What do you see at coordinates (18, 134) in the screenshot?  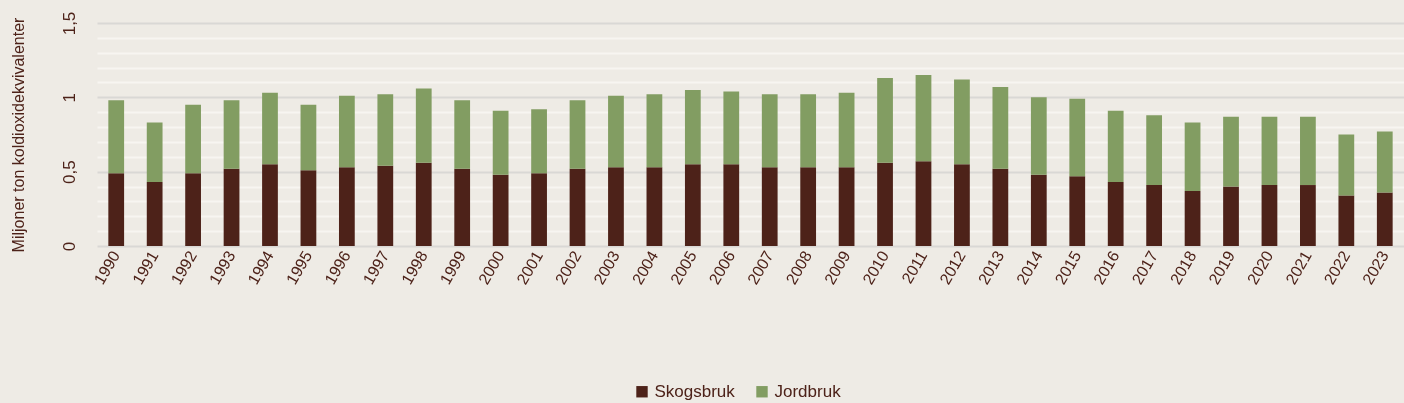 I see `y-axis-title: Miljoner ton koldioxidekvivalenter` at bounding box center [18, 134].